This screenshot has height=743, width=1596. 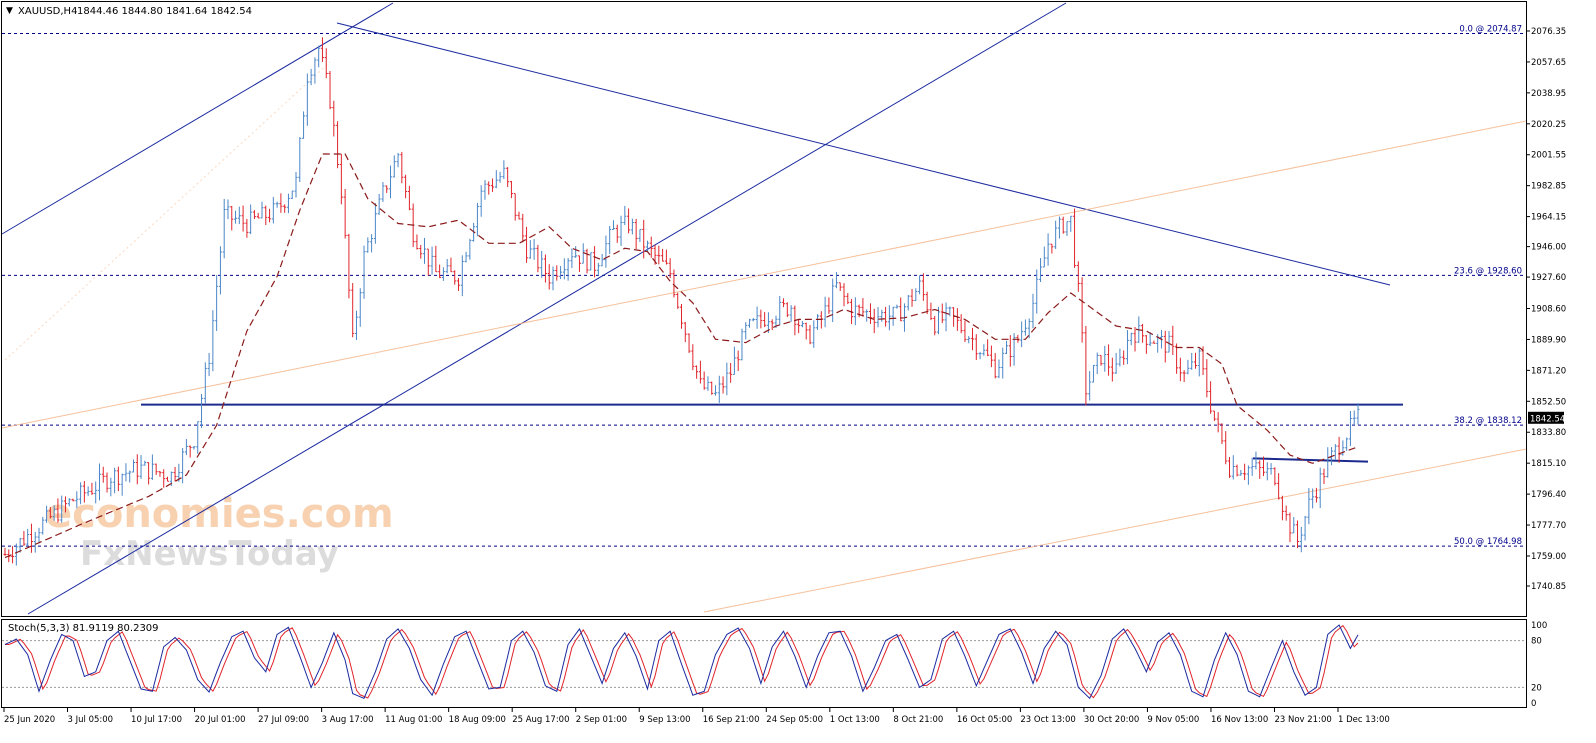 What do you see at coordinates (29, 720) in the screenshot?
I see `time-tick-label: 25 Jun 2020` at bounding box center [29, 720].